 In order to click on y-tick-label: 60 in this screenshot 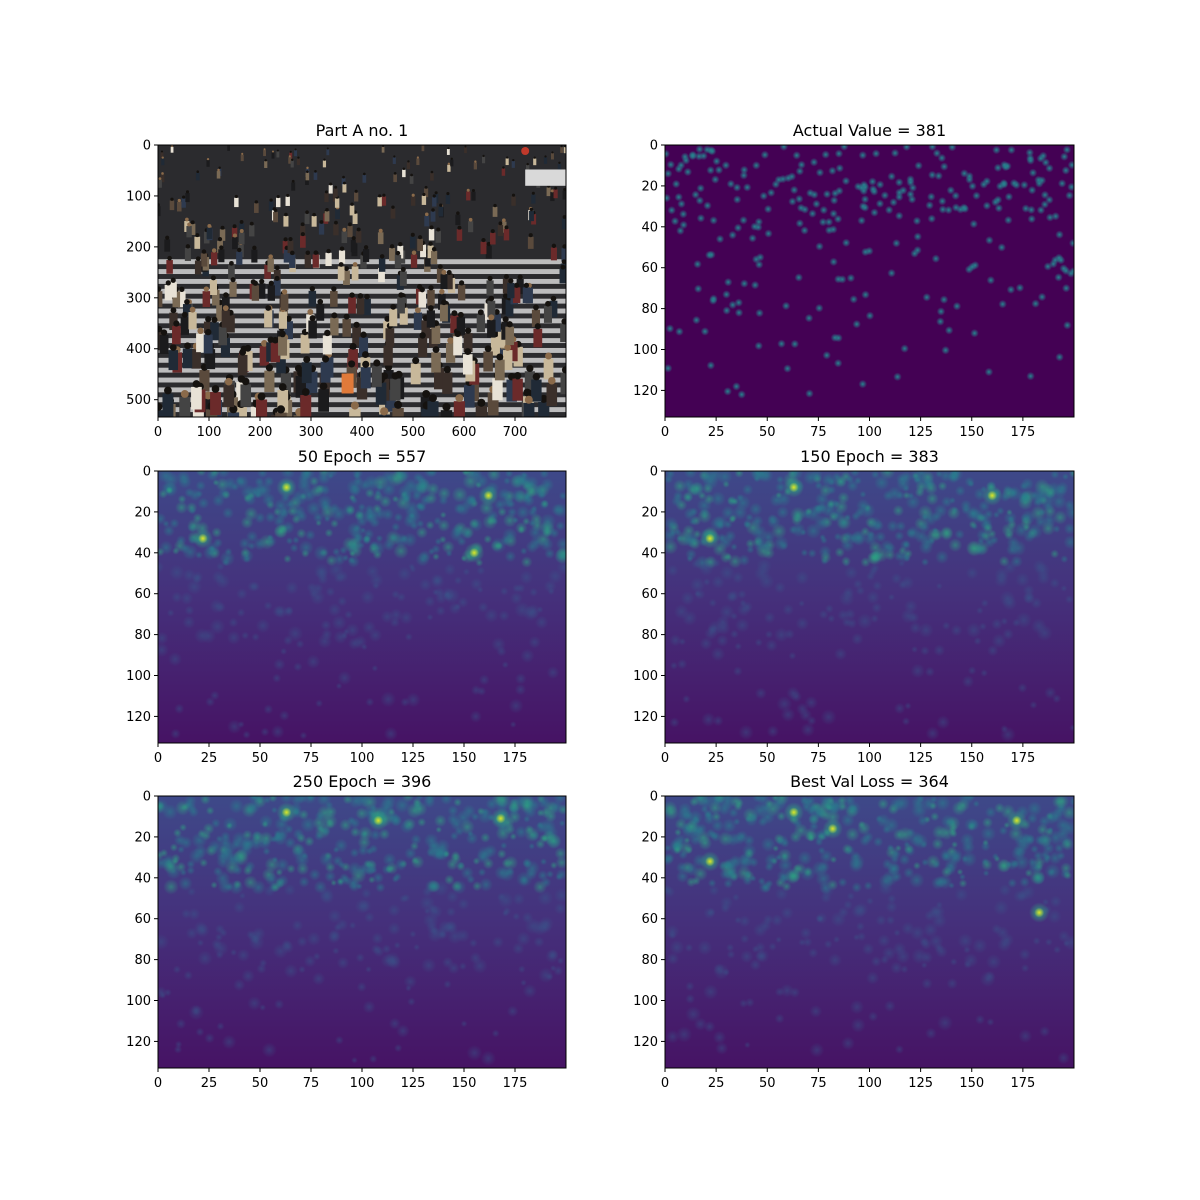, I will do `click(142, 919)`.